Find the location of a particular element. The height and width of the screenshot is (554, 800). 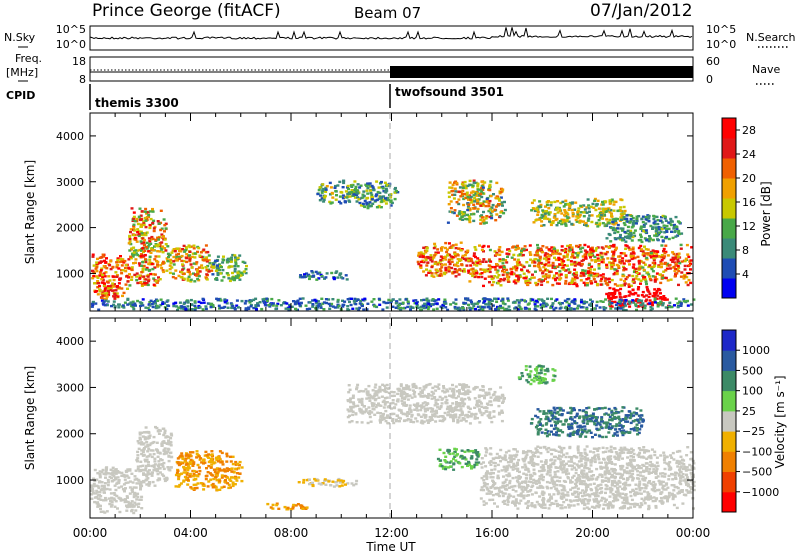

colorbar-segment is located at coordinates (729, 208).